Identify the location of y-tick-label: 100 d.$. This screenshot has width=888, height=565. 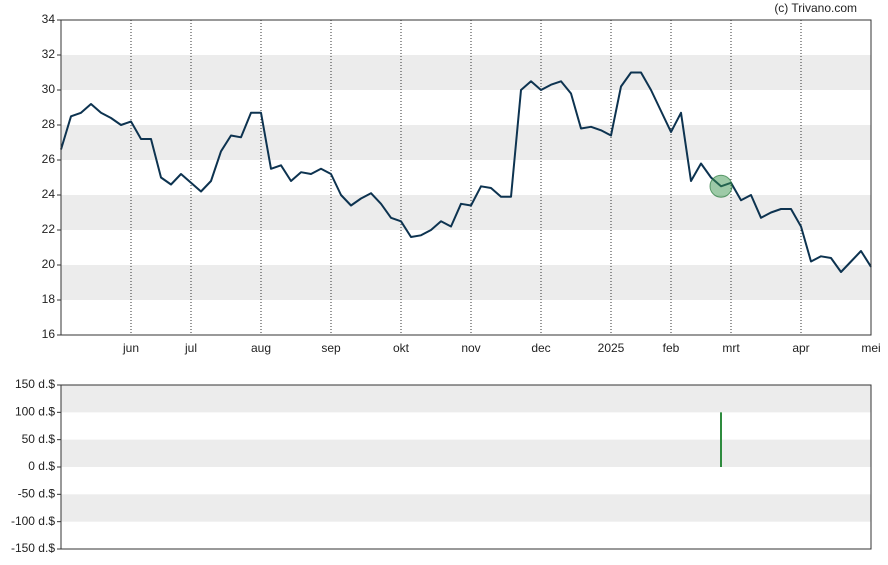
(35, 412).